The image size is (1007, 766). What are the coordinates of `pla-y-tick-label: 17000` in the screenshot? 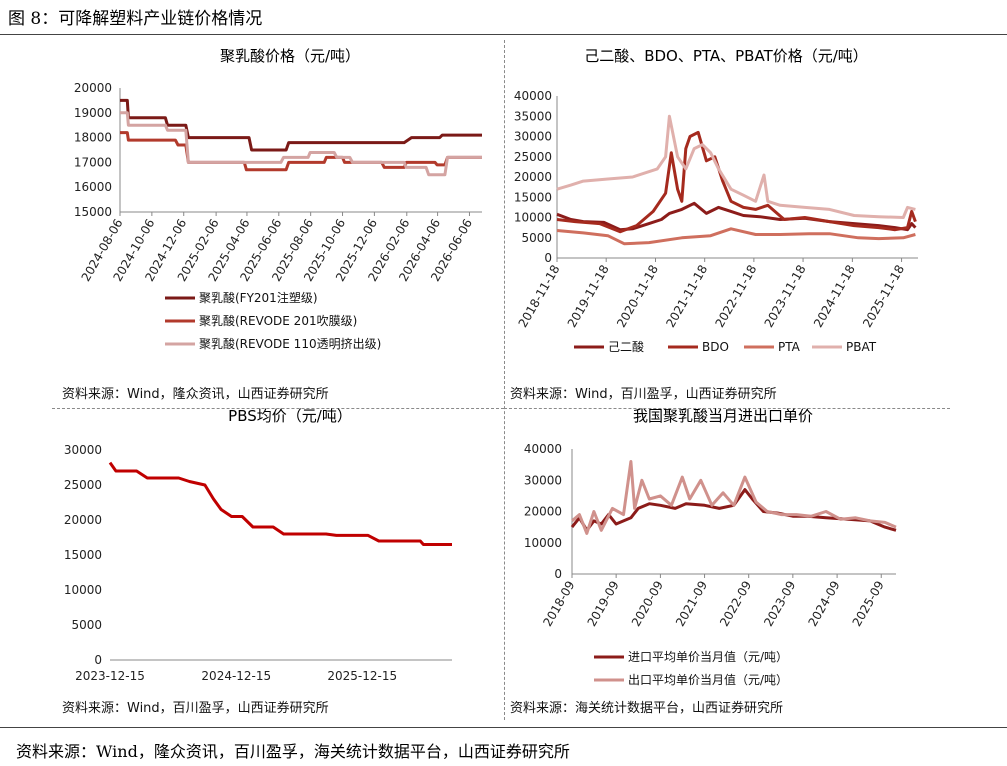 It's located at (93, 162).